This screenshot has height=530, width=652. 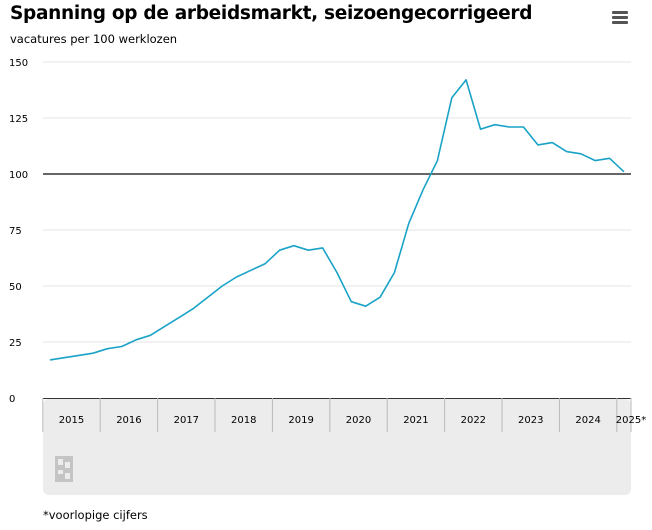 I want to click on y-axis: 0 25 50 75 100 125 150, so click(x=18, y=231).